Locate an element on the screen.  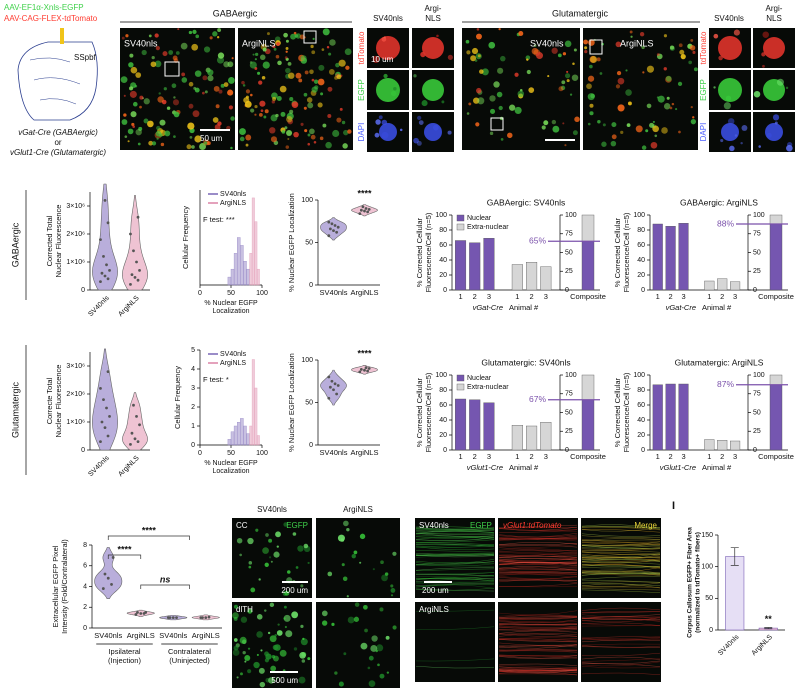
channel-label: vGlut1:tdTomato is located at coordinates (532, 525).